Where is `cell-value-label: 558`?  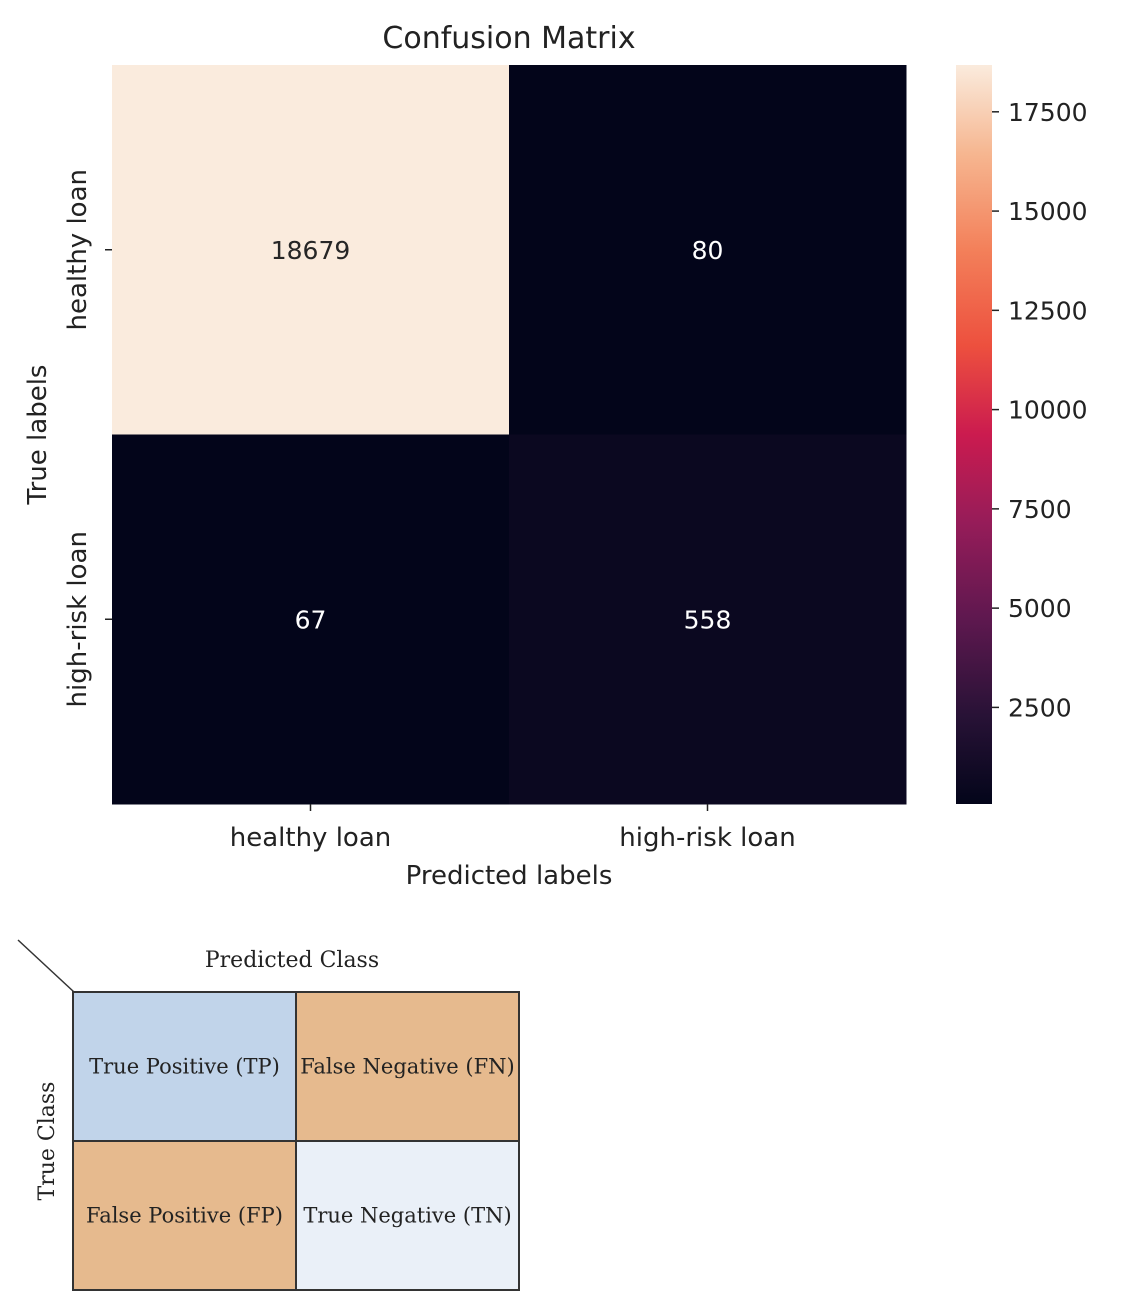
cell-value-label: 558 is located at coordinates (708, 619).